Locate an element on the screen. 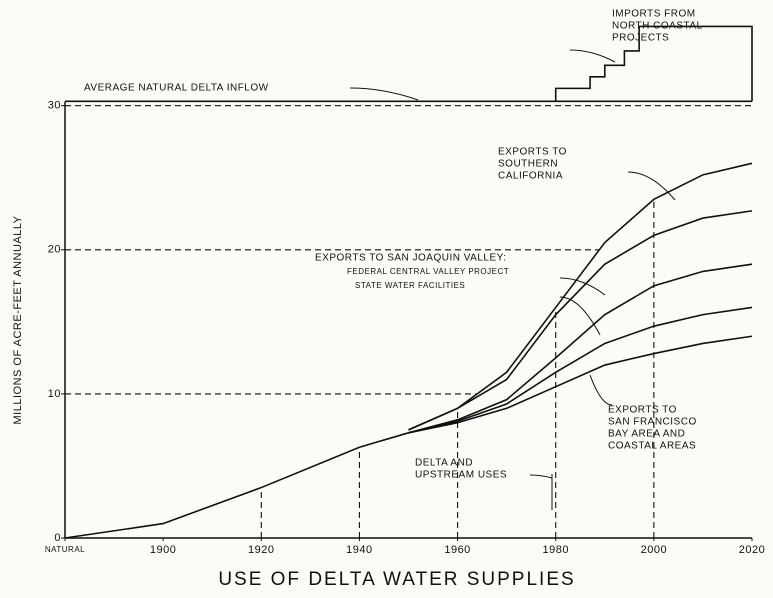  x-tick-label: NATURAL is located at coordinates (65, 549).